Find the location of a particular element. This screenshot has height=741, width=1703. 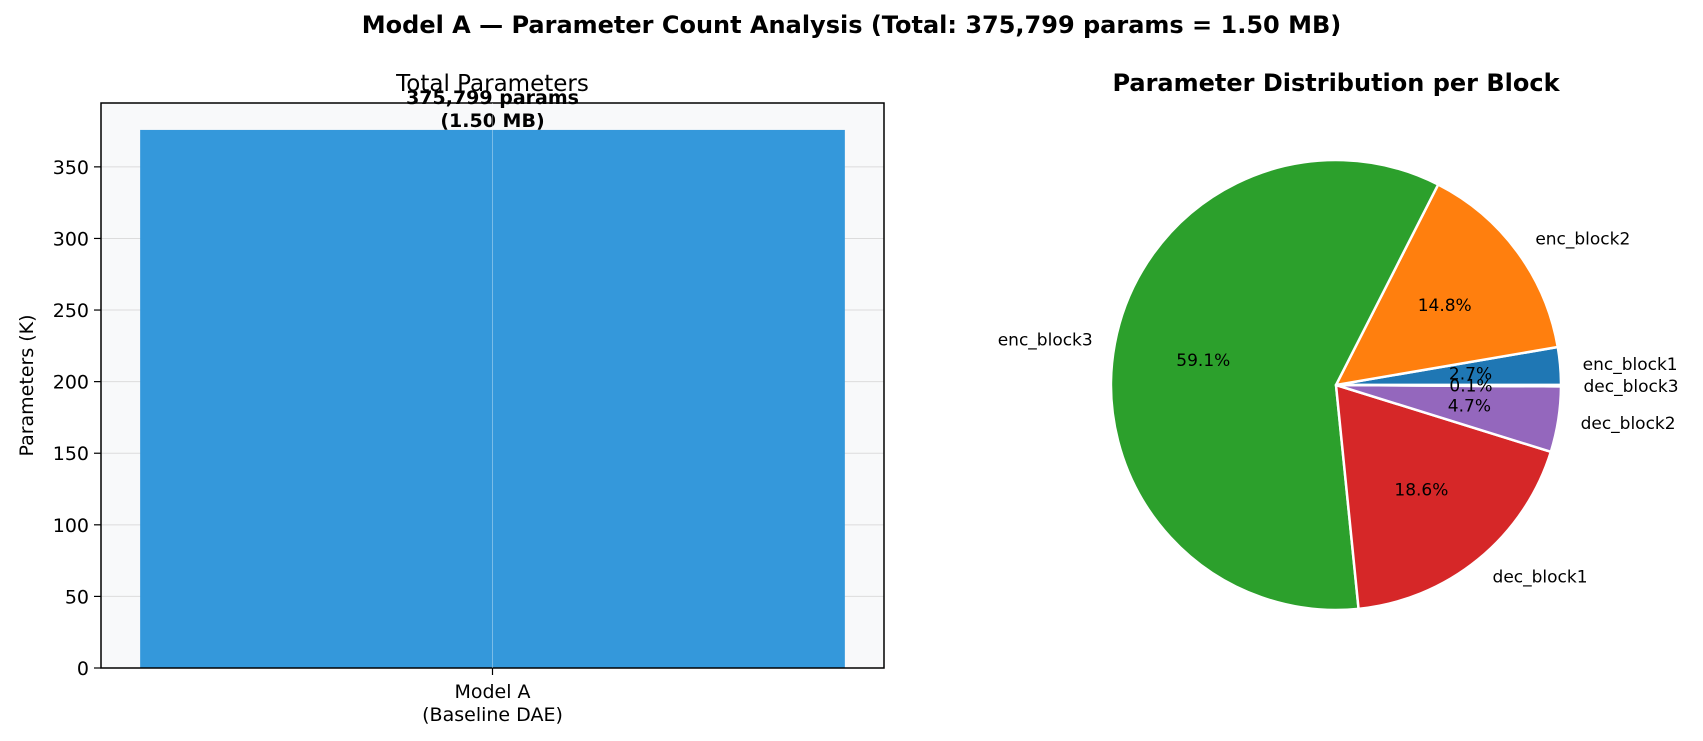

pie-slice-label: enc_block2 is located at coordinates (1582, 239).